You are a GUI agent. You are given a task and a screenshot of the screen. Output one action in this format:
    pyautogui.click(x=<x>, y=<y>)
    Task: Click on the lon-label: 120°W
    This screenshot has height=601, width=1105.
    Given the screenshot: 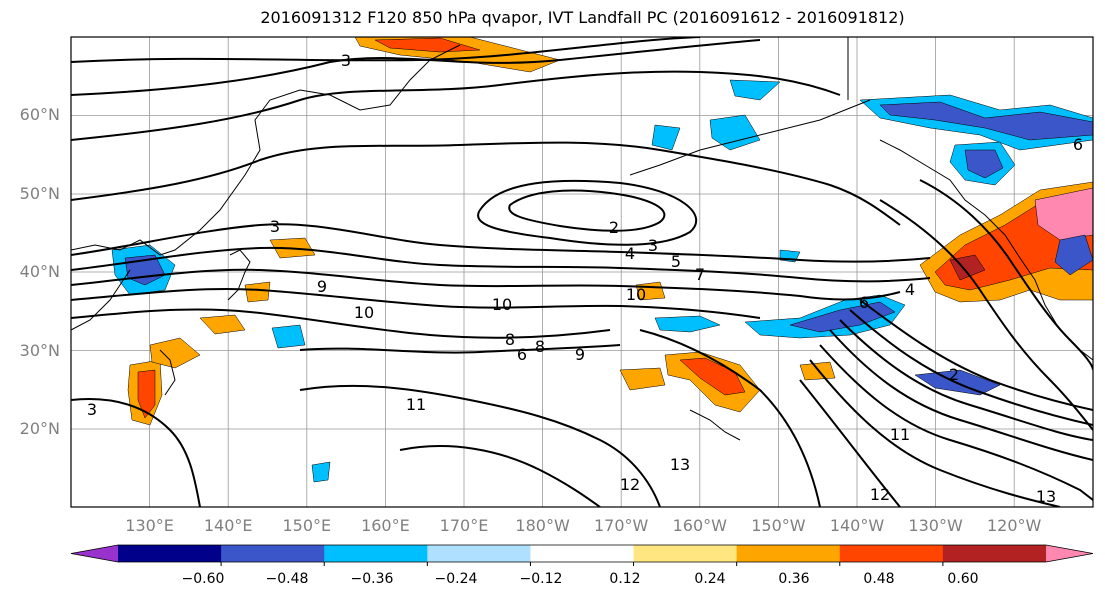 What is the action you would take?
    pyautogui.click(x=1014, y=525)
    